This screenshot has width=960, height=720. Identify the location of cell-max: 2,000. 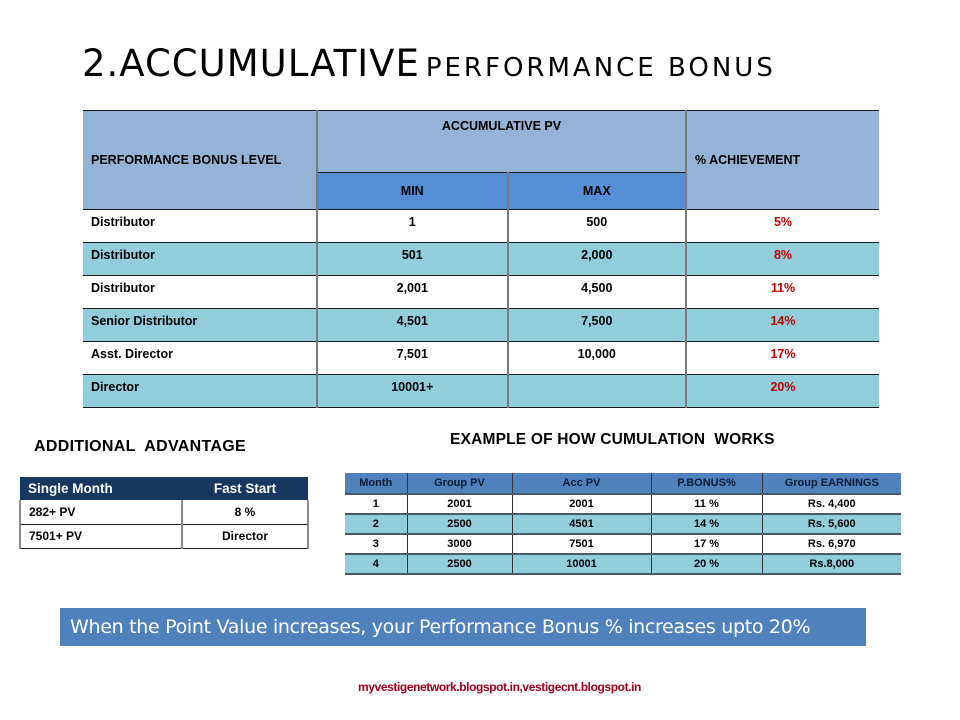
(596, 259).